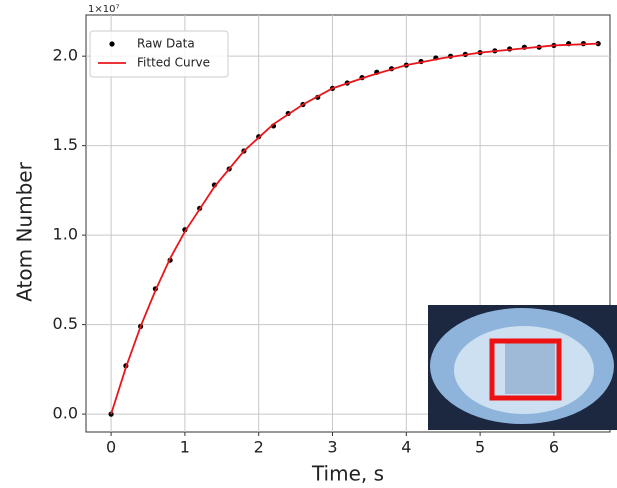  What do you see at coordinates (166, 44) in the screenshot?
I see `legend-label: Raw Data` at bounding box center [166, 44].